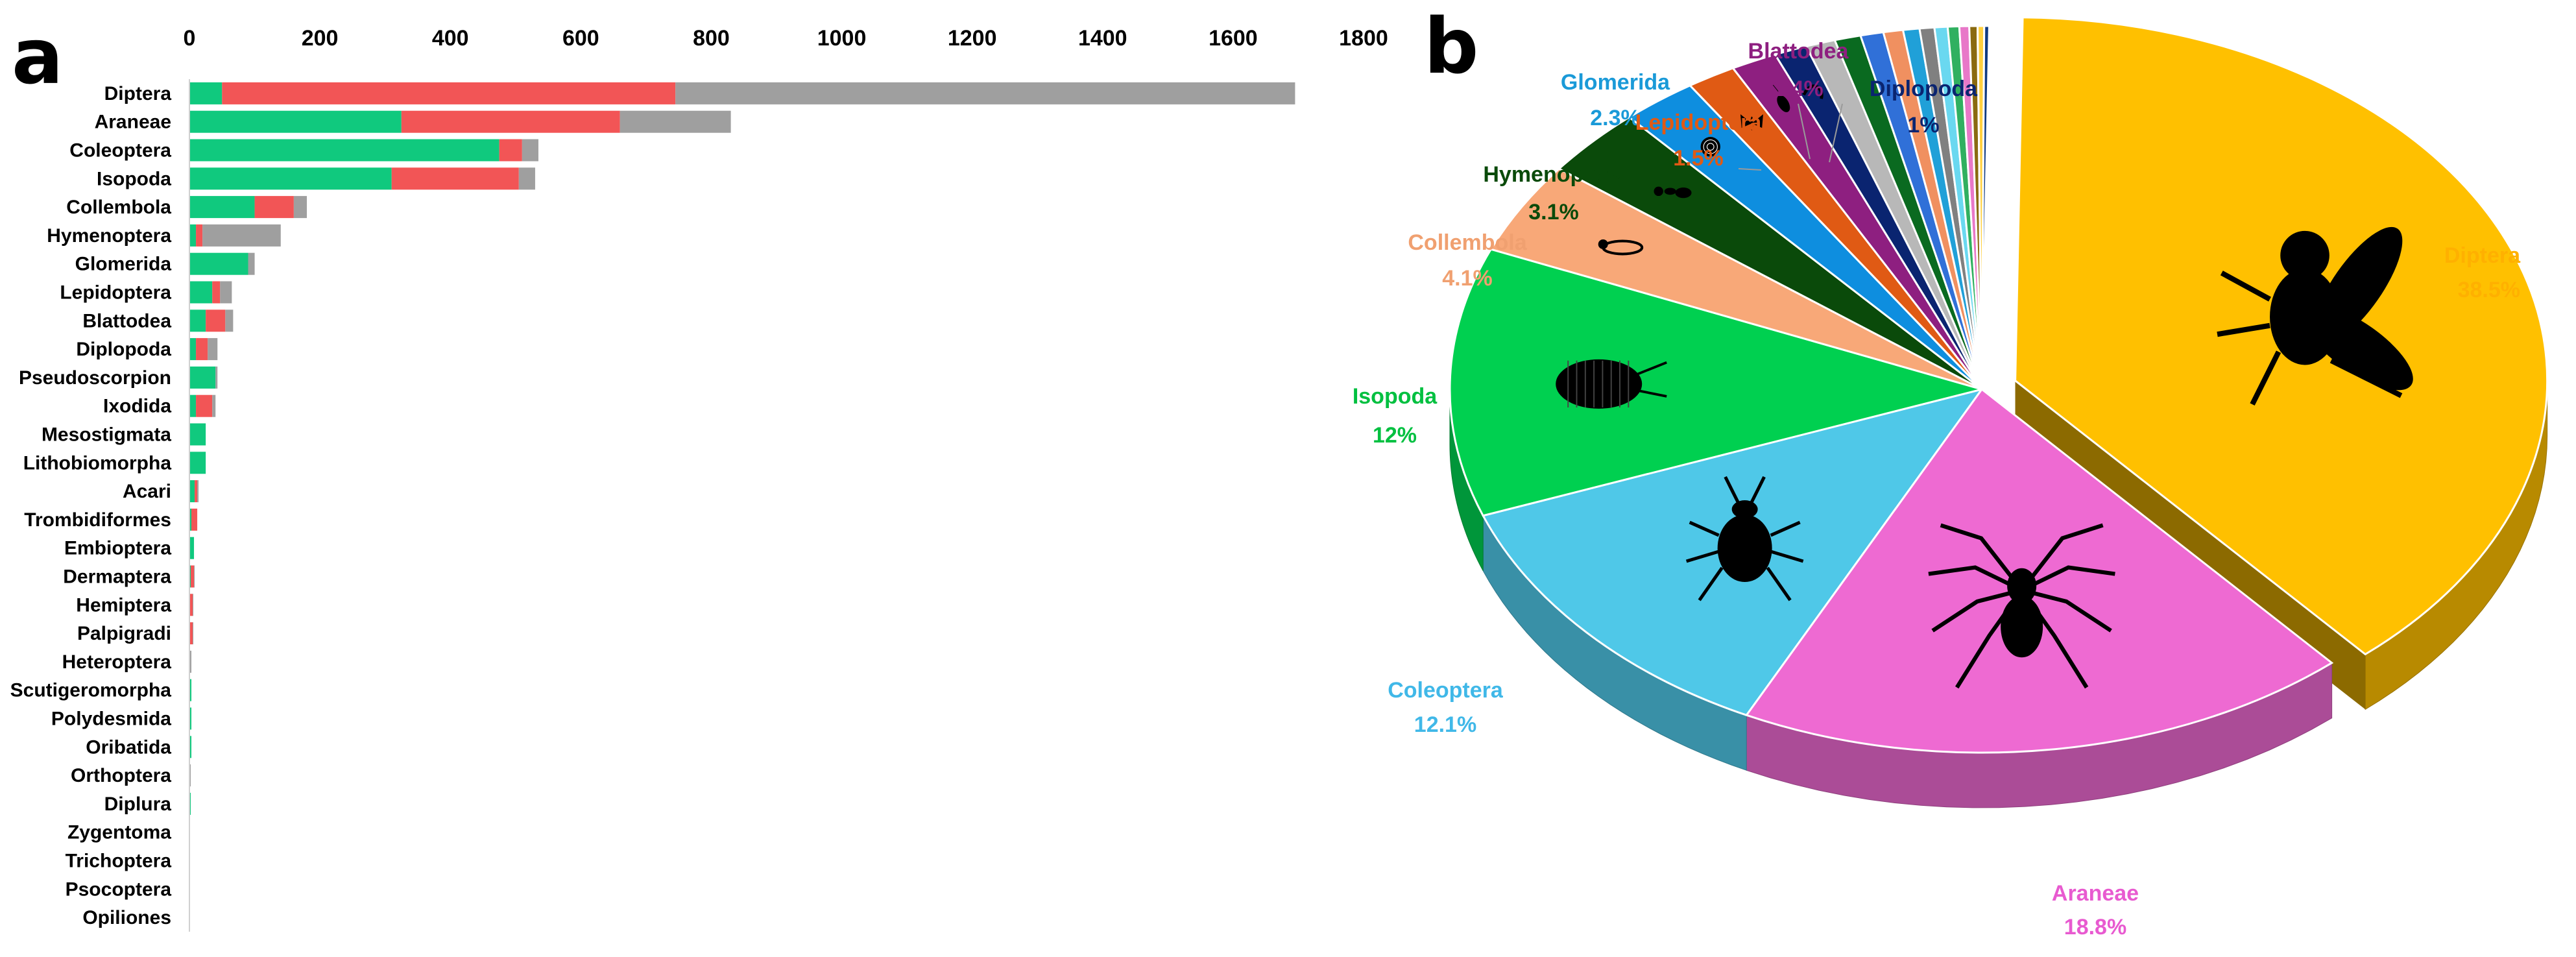 This screenshot has width=2576, height=957. I want to click on bar-dermaptera-gray, so click(194, 576).